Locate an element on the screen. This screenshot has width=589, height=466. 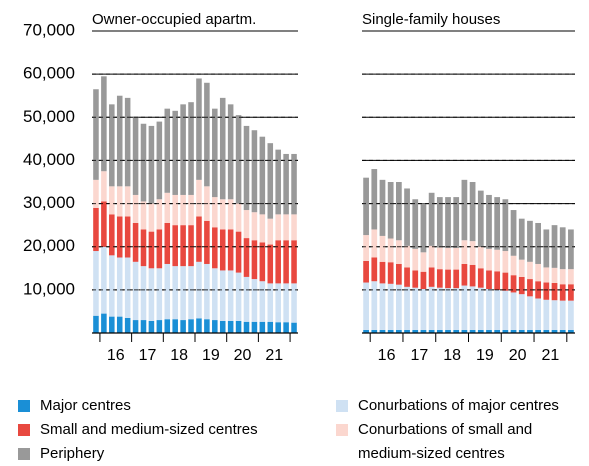
x-tick-label: 16 is located at coordinates (387, 355).